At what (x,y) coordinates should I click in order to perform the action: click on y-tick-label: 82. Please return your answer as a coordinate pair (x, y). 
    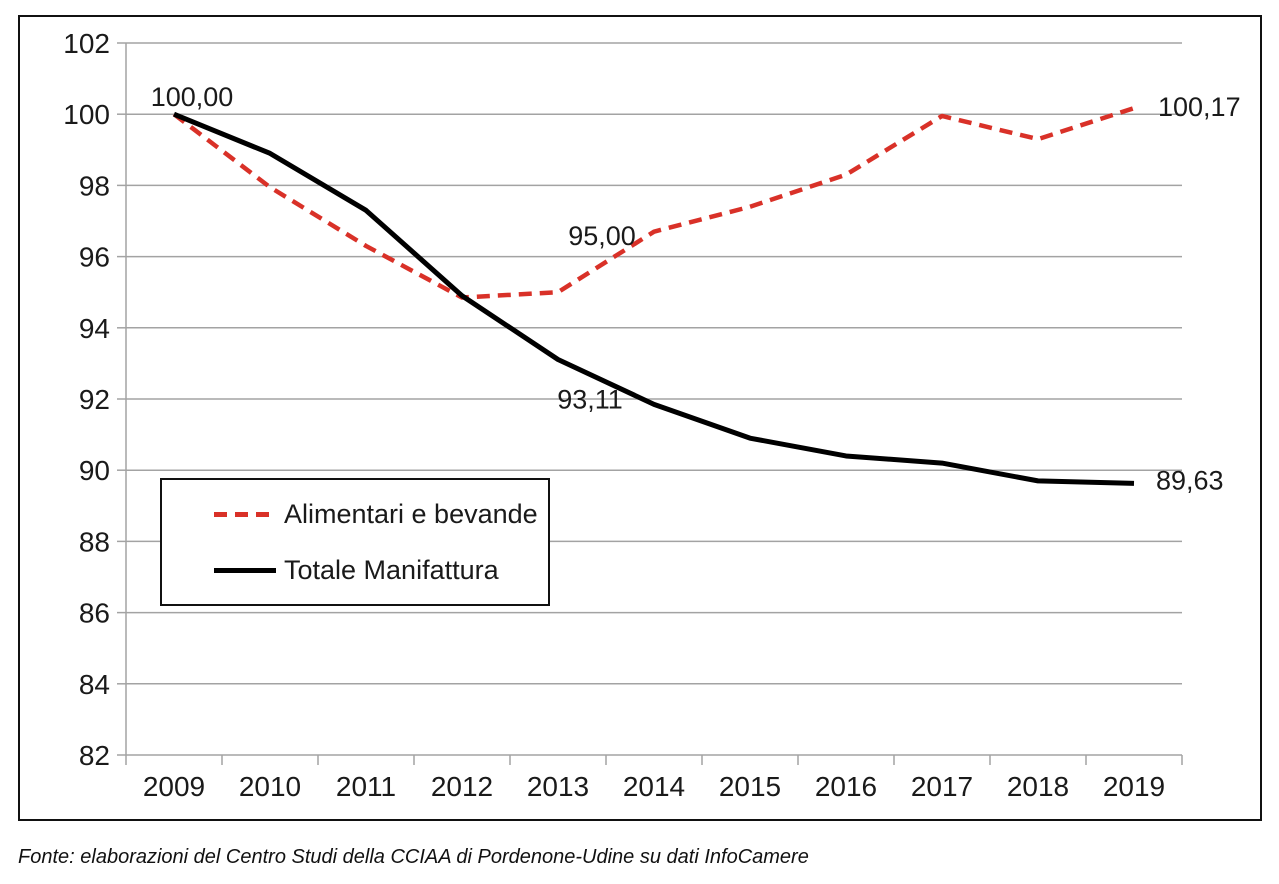
    Looking at the image, I should click on (94, 755).